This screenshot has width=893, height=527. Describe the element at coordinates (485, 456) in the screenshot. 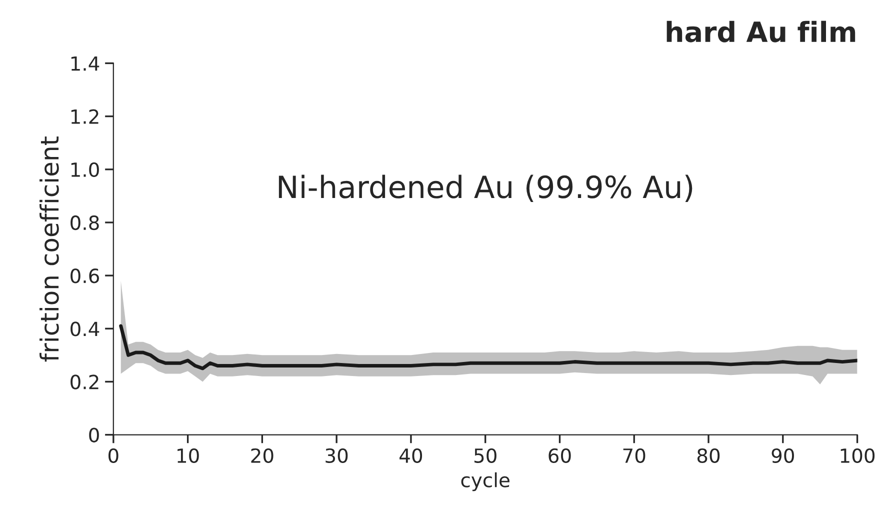

I see `x-tick-label: 50` at that location.